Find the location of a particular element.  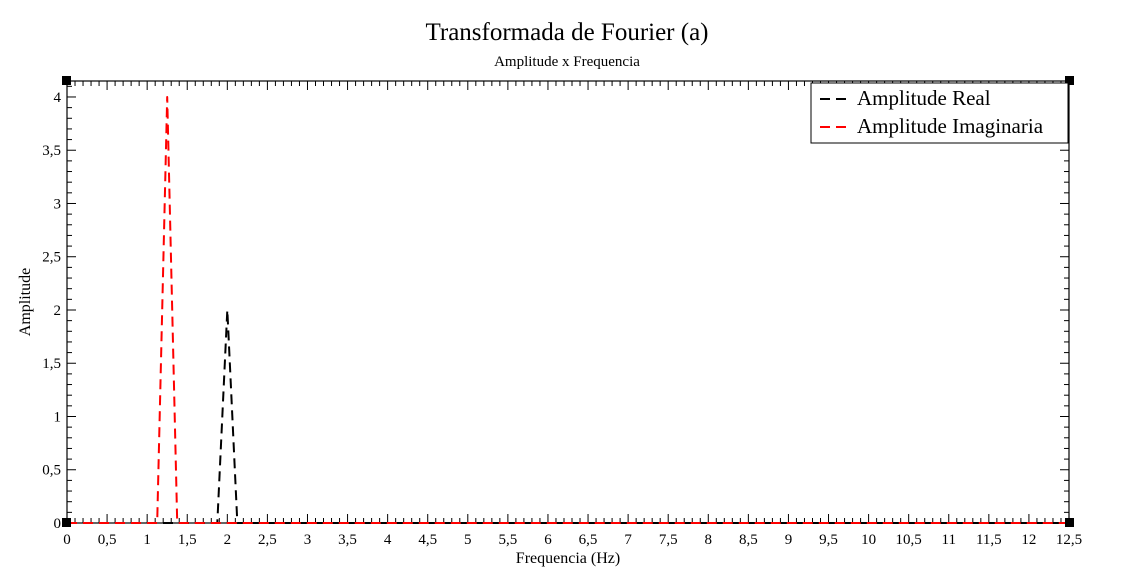

chart-title: Transformada de Fourier (a) is located at coordinates (566, 32).